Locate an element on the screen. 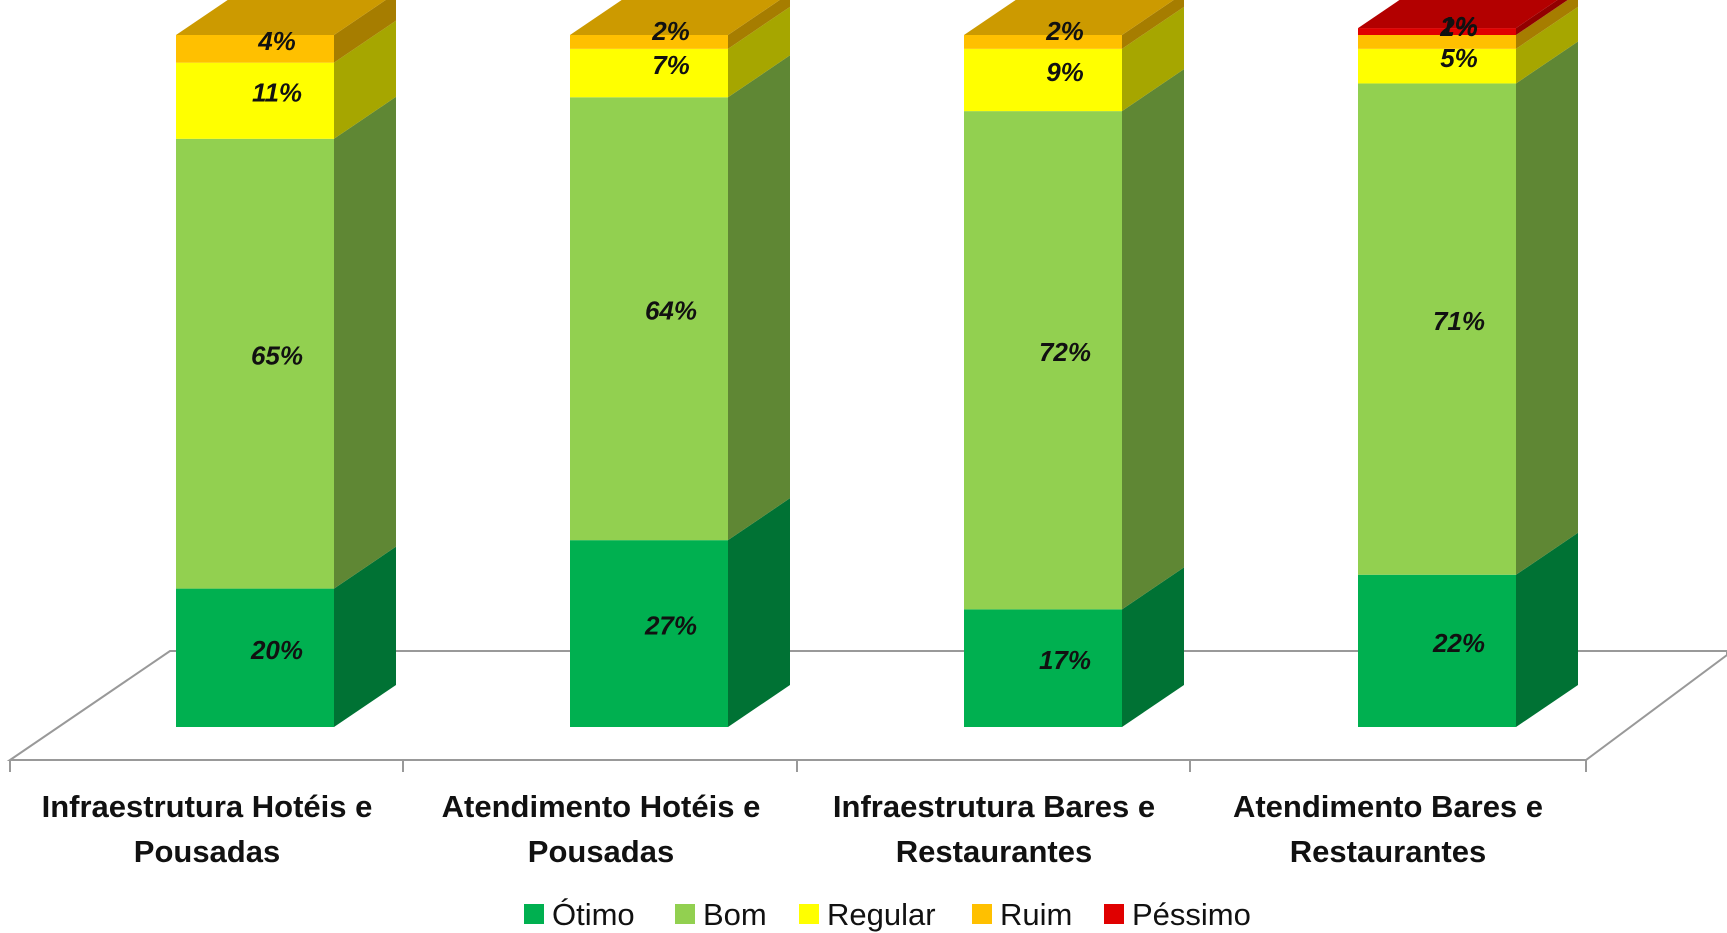  legend-label: Bom is located at coordinates (735, 914).